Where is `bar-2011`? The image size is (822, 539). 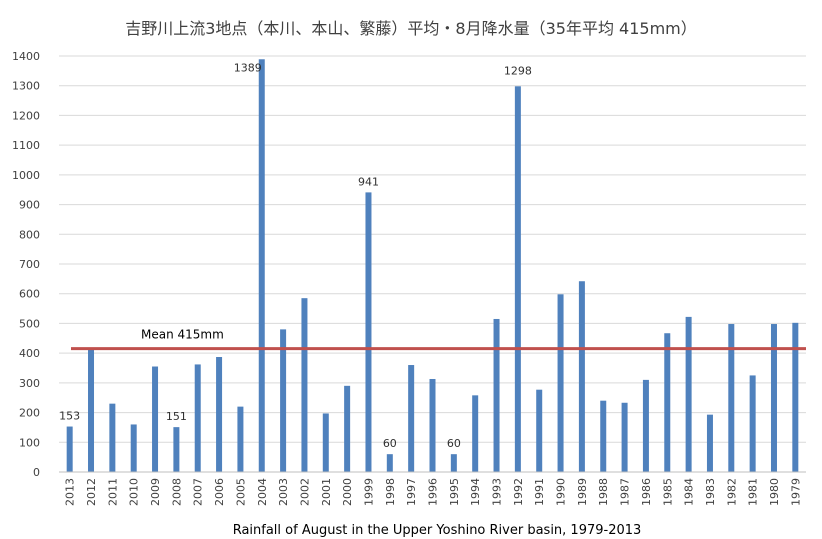
bar-2011 is located at coordinates (112, 437).